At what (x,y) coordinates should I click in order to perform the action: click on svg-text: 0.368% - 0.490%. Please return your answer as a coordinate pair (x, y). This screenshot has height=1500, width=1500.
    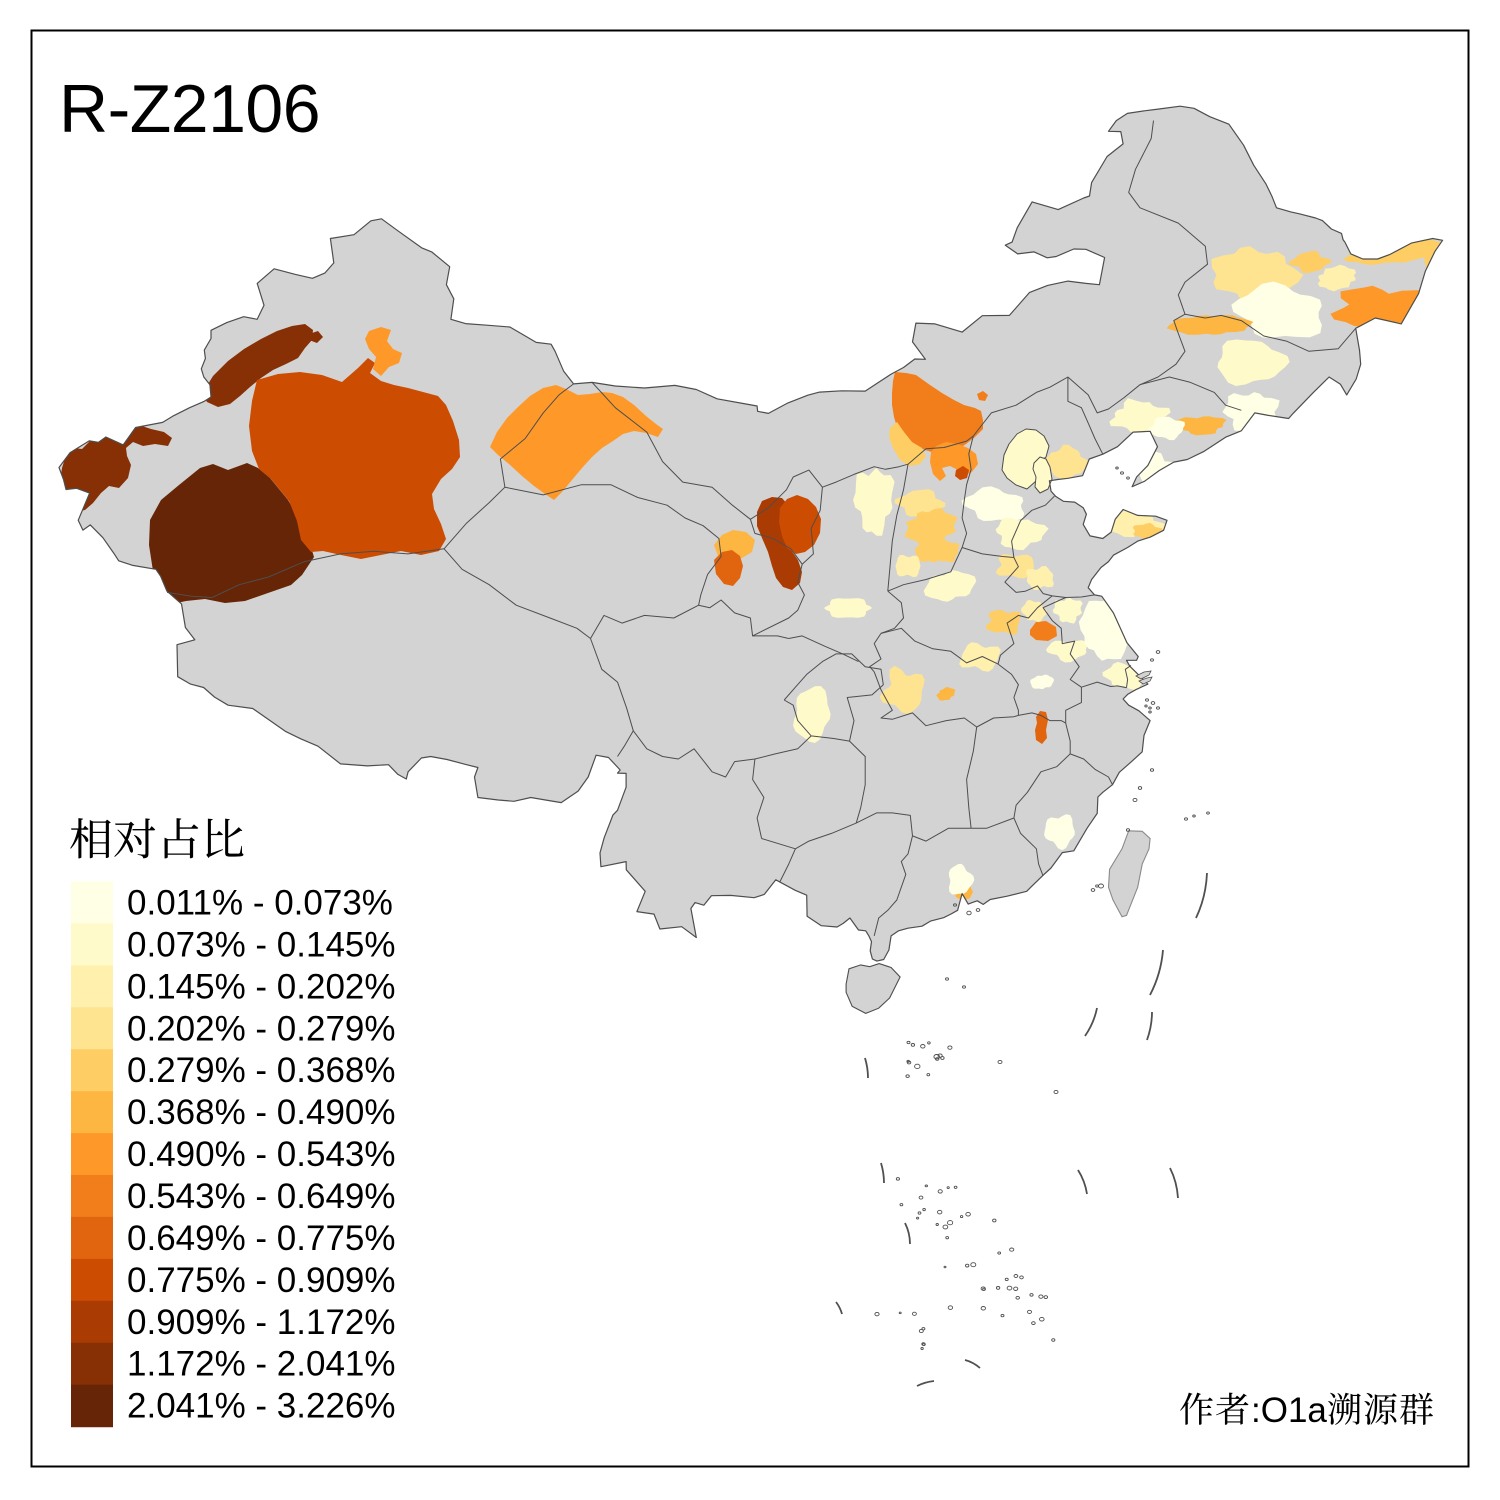
    Looking at the image, I should click on (261, 1112).